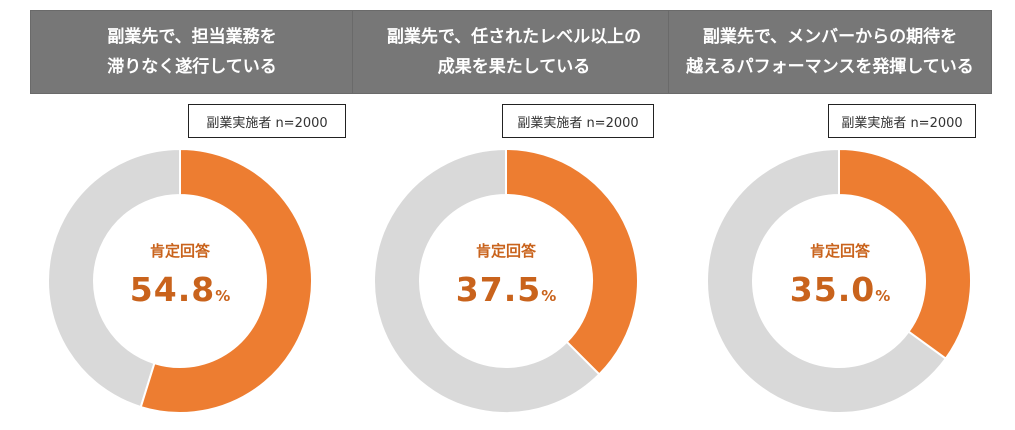 This screenshot has width=1015, height=430. What do you see at coordinates (905, 253) in the screenshot?
I see `donut-3-positive-segment` at bounding box center [905, 253].